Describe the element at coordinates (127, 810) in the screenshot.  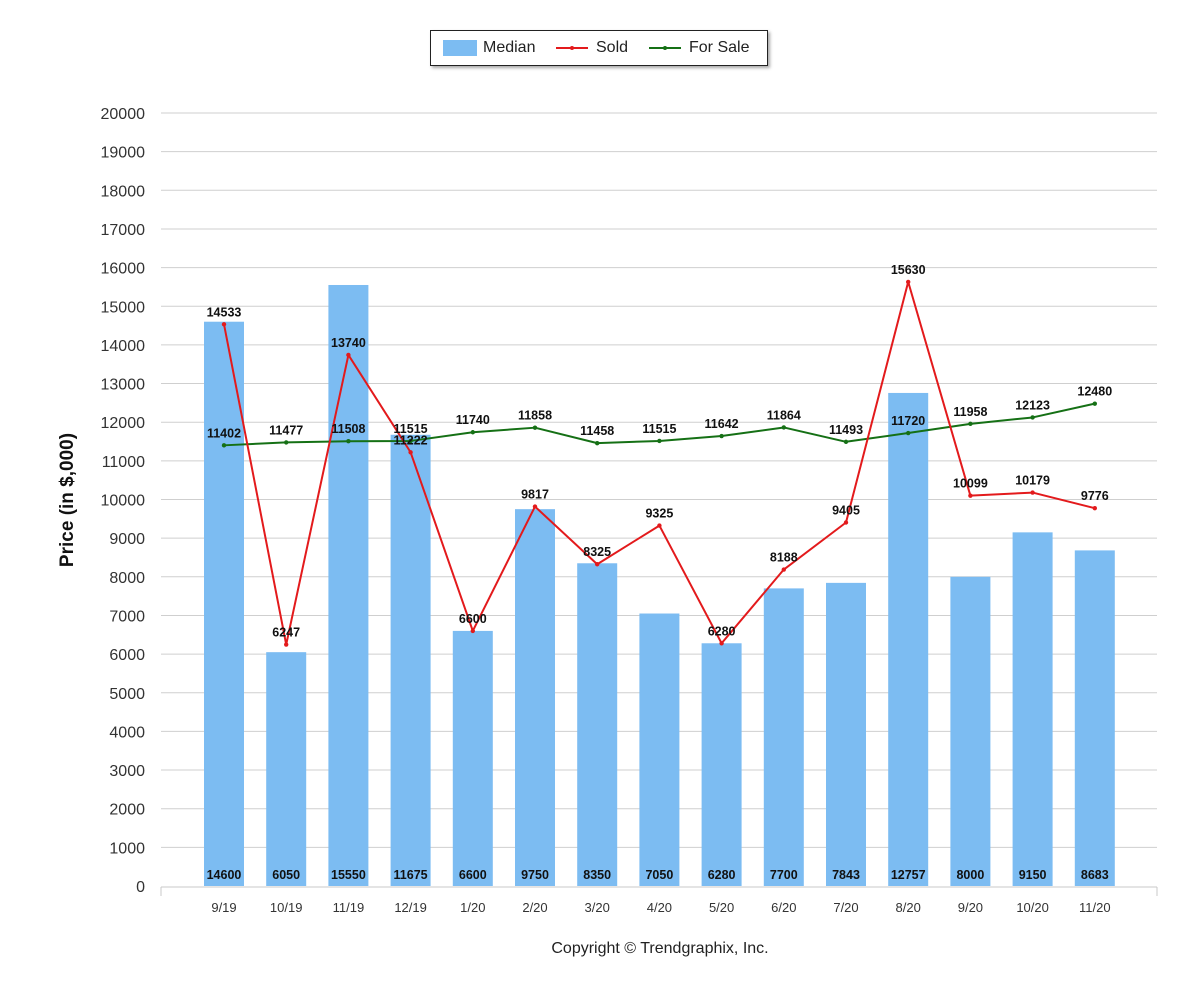
I see `y-tick-label: 2000` at that location.